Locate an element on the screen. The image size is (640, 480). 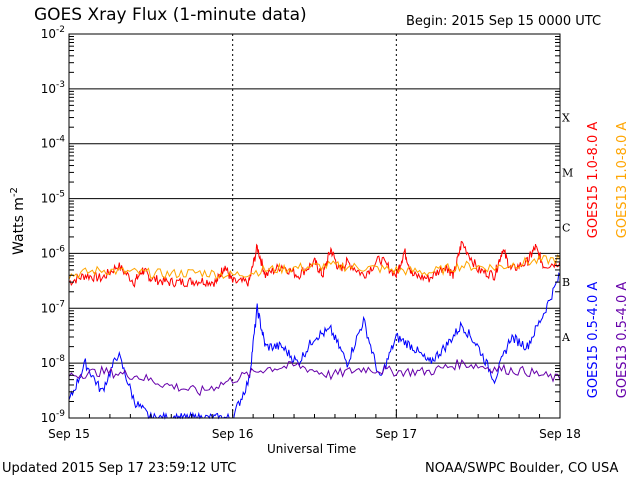
updated-timestamp: Updated 2015 Sep 17 23:59:12 UTC is located at coordinates (119, 468).